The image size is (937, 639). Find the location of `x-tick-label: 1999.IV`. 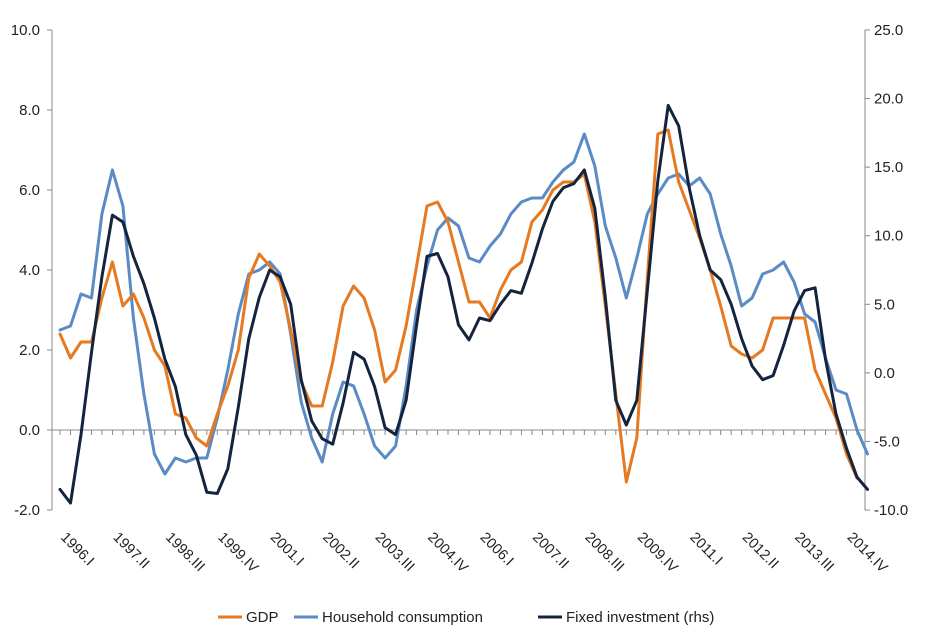

x-tick-label: 1999.IV is located at coordinates (237, 553).